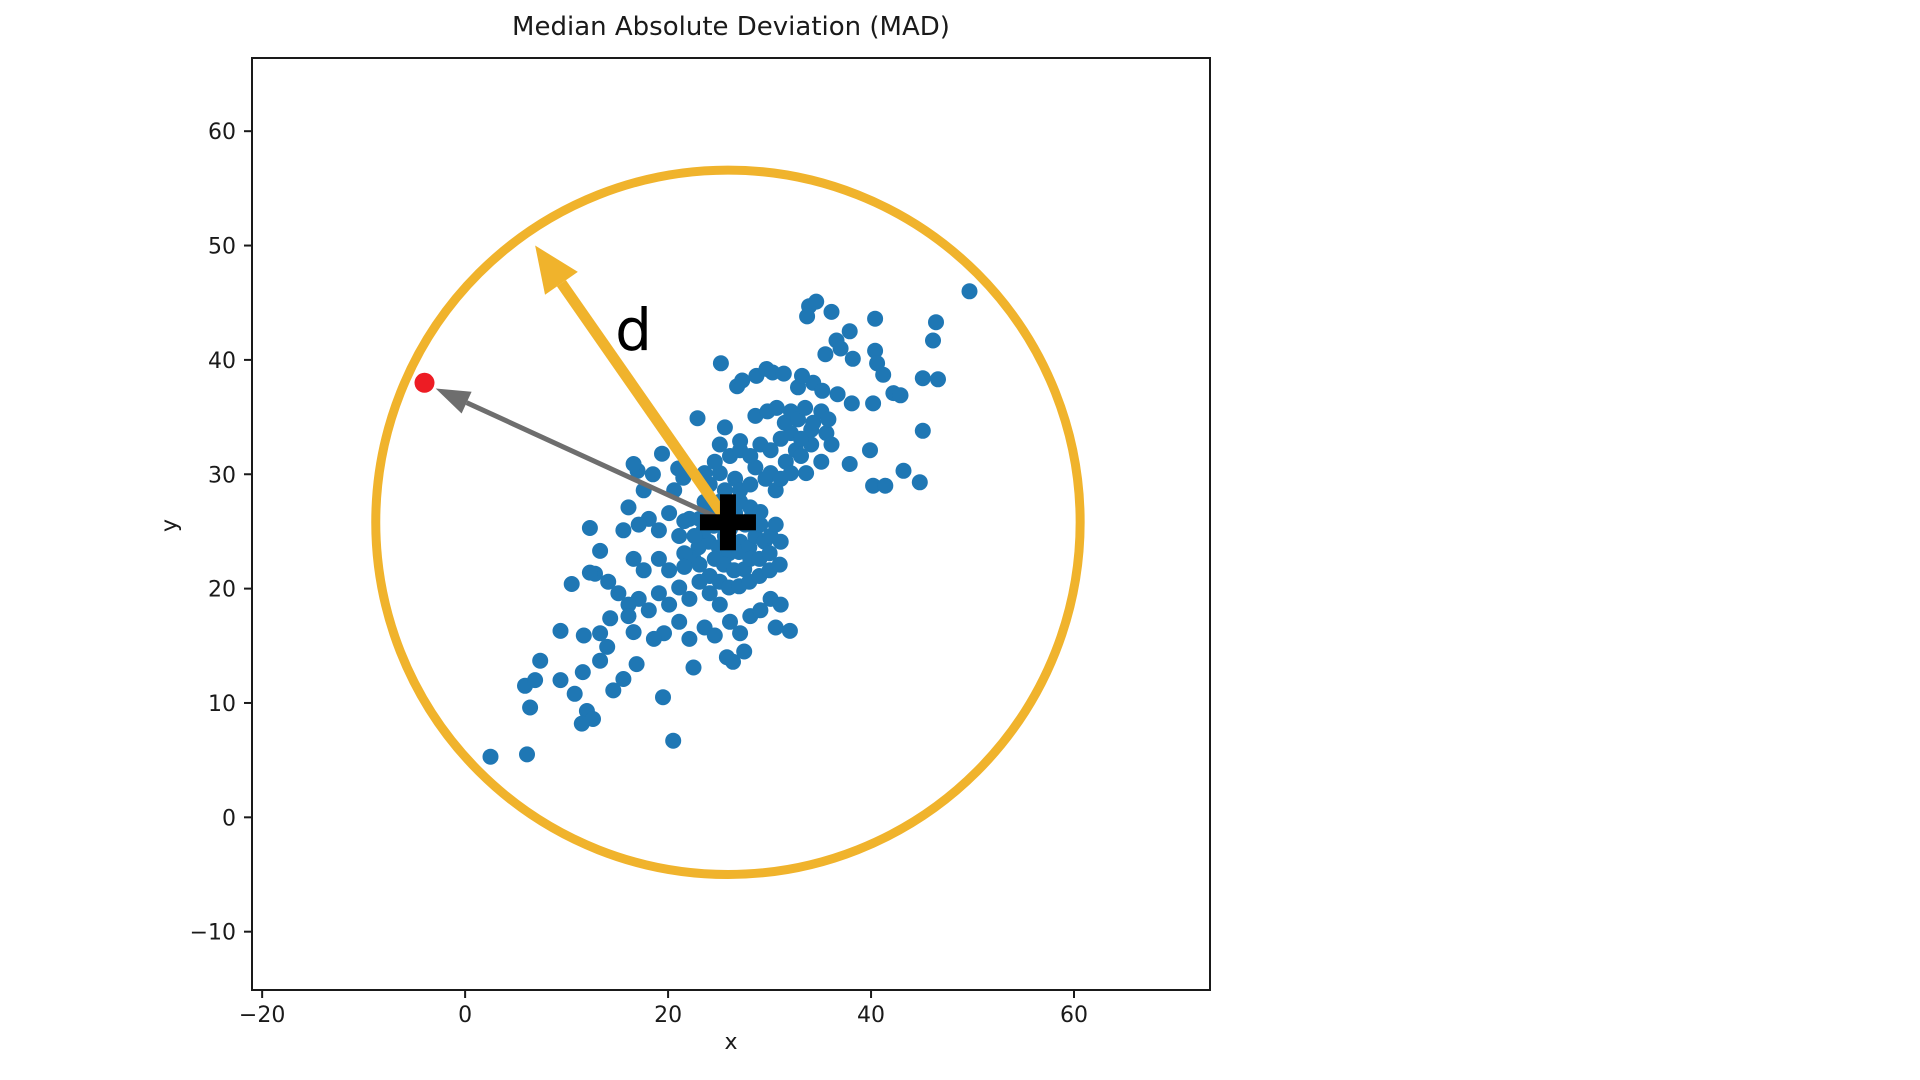 Image resolution: width=1920 pixels, height=1080 pixels. I want to click on outlier-distance-arrow-head, so click(453, 401).